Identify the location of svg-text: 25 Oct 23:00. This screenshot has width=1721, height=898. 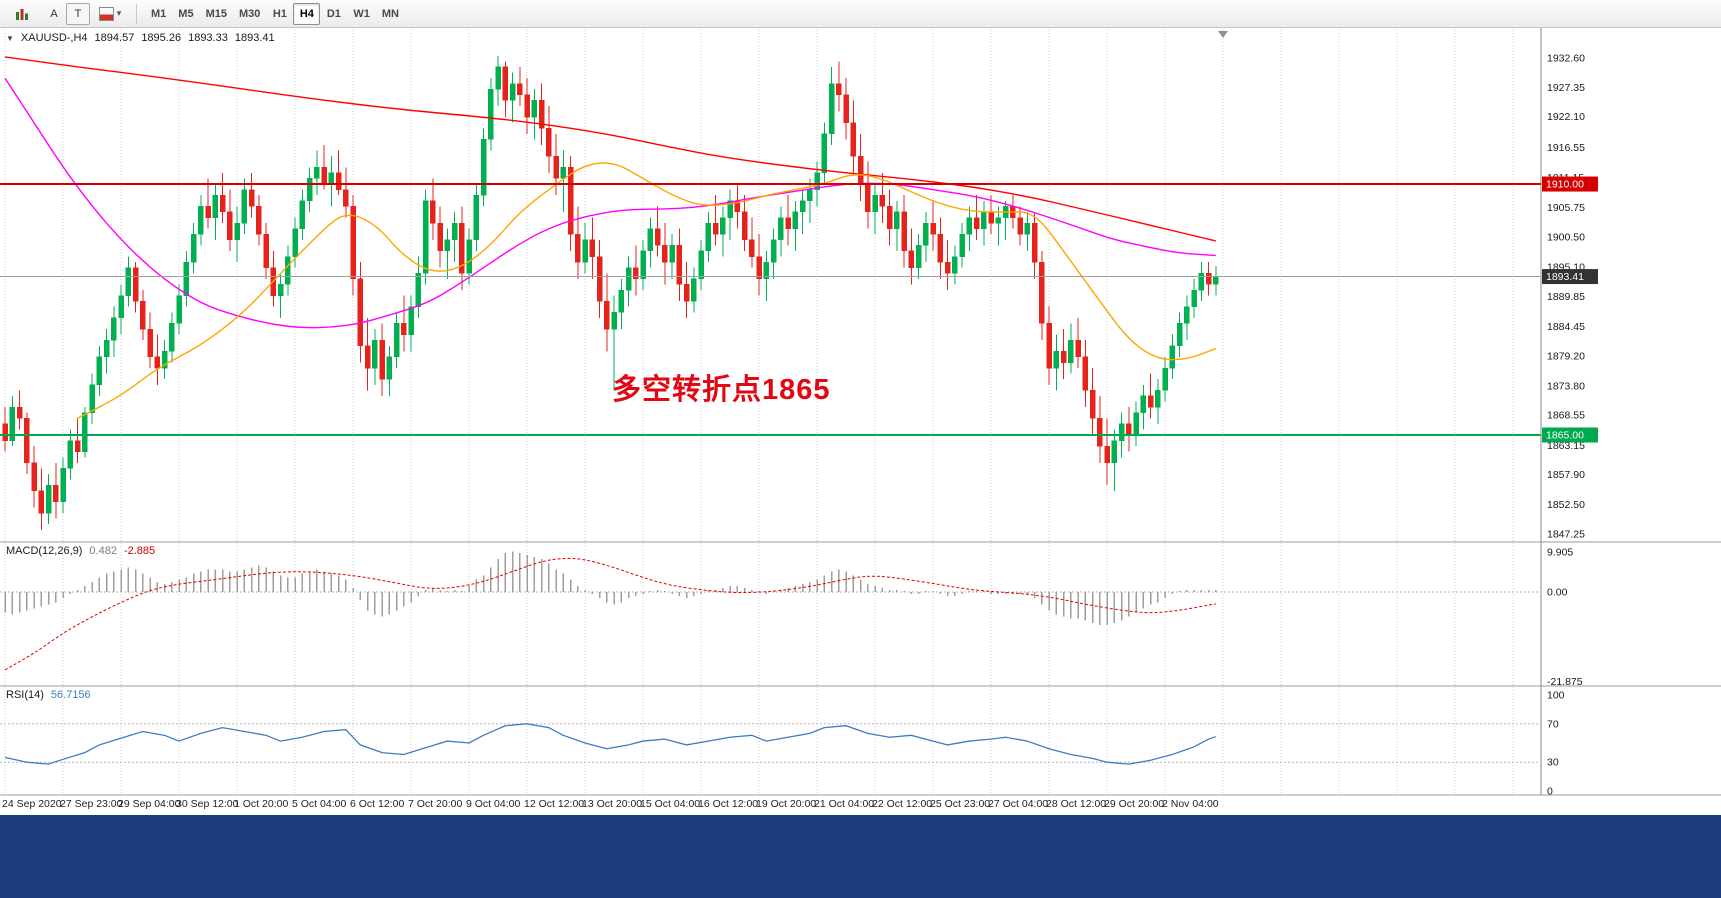
(960, 804).